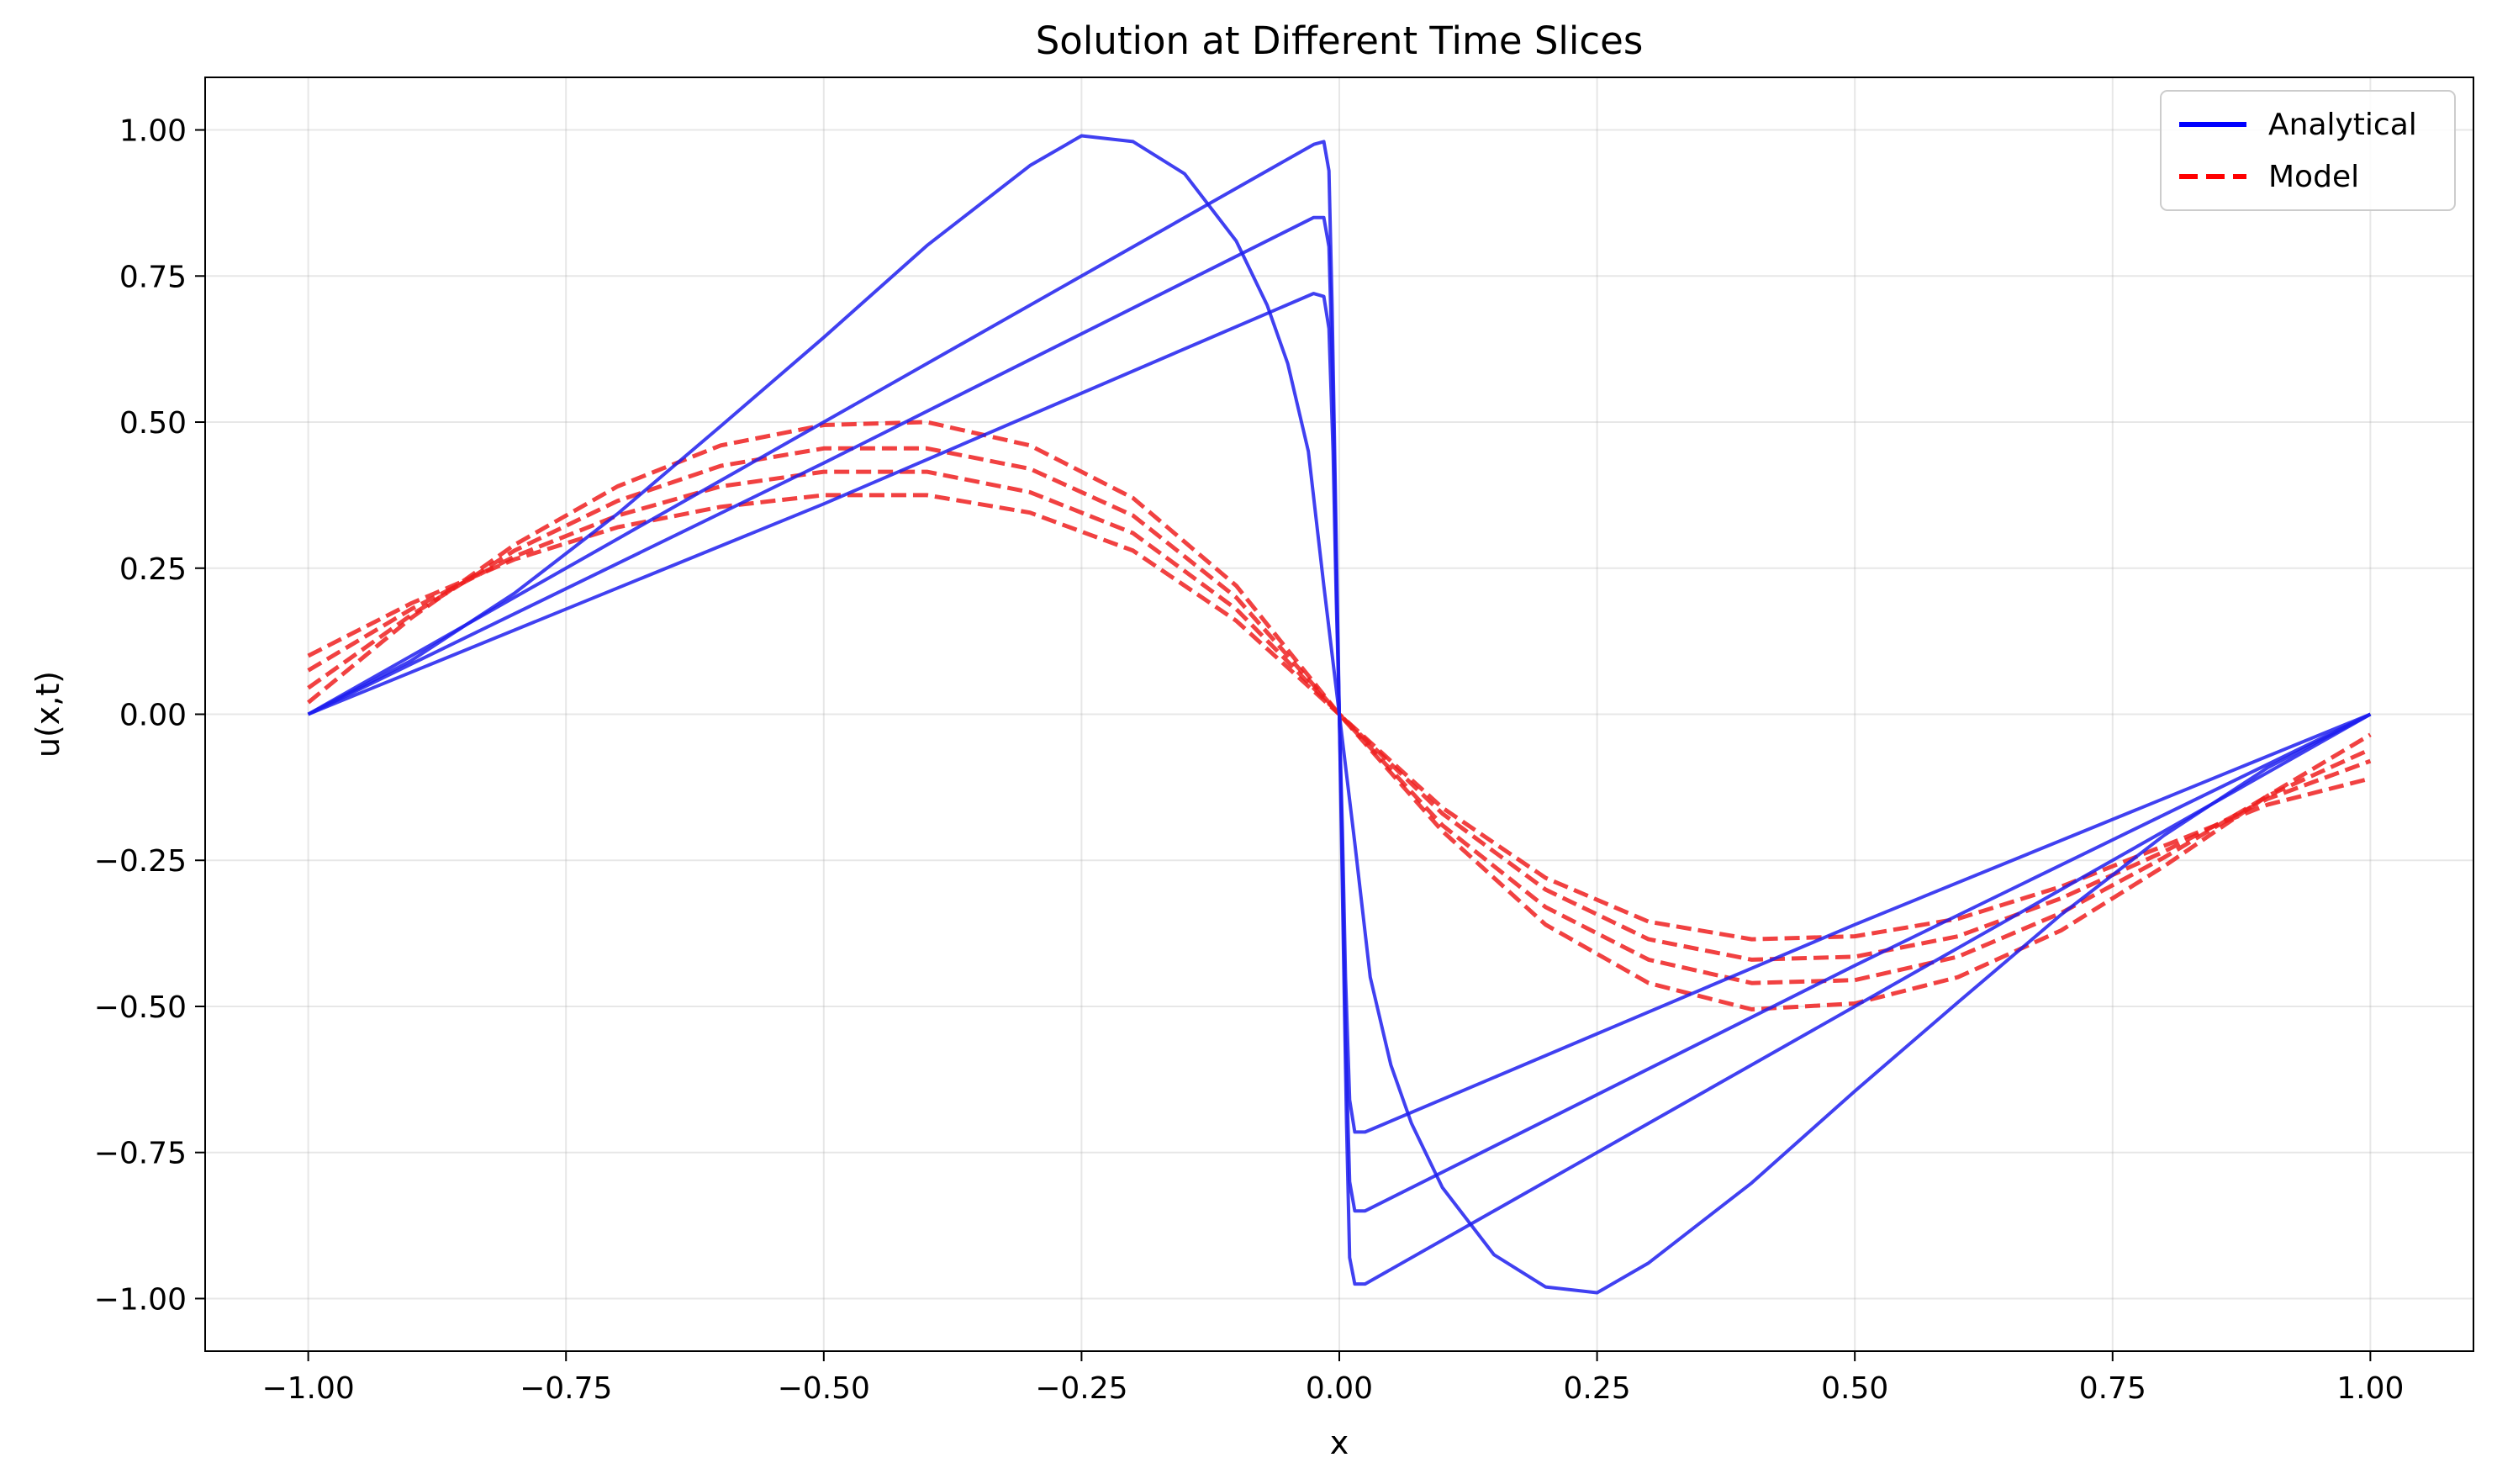  I want to click on x-tick-label: 1.00, so click(2370, 1388).